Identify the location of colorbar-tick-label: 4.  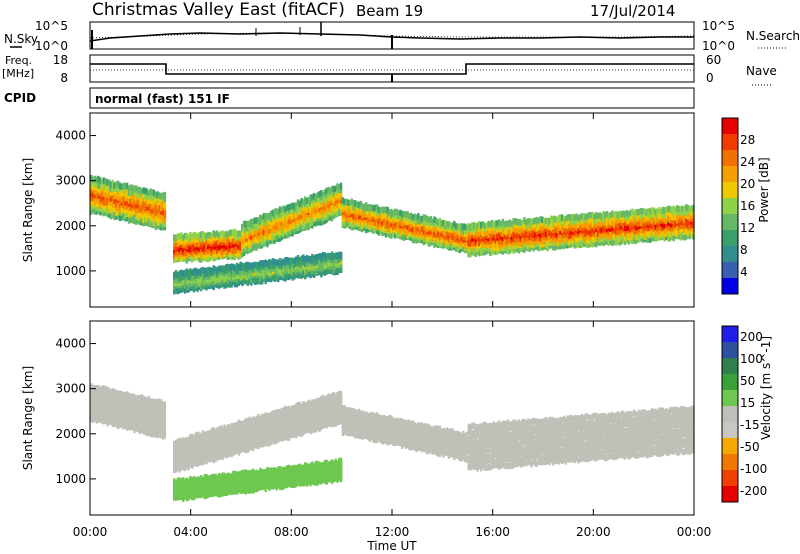
(744, 272).